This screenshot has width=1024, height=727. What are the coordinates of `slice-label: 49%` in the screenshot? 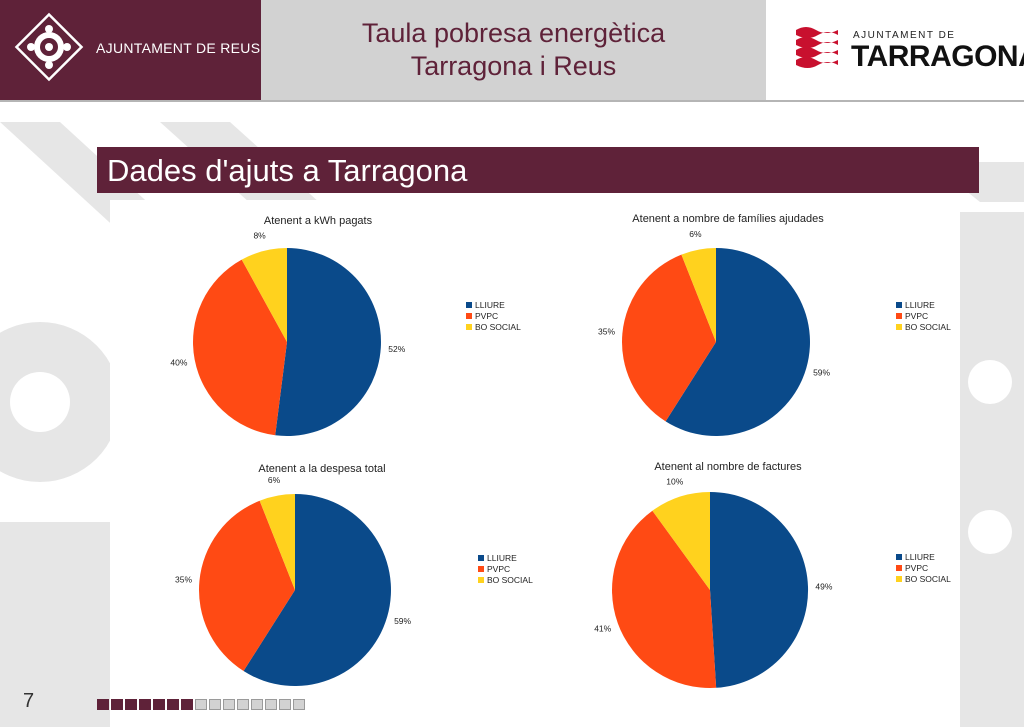 It's located at (823, 586).